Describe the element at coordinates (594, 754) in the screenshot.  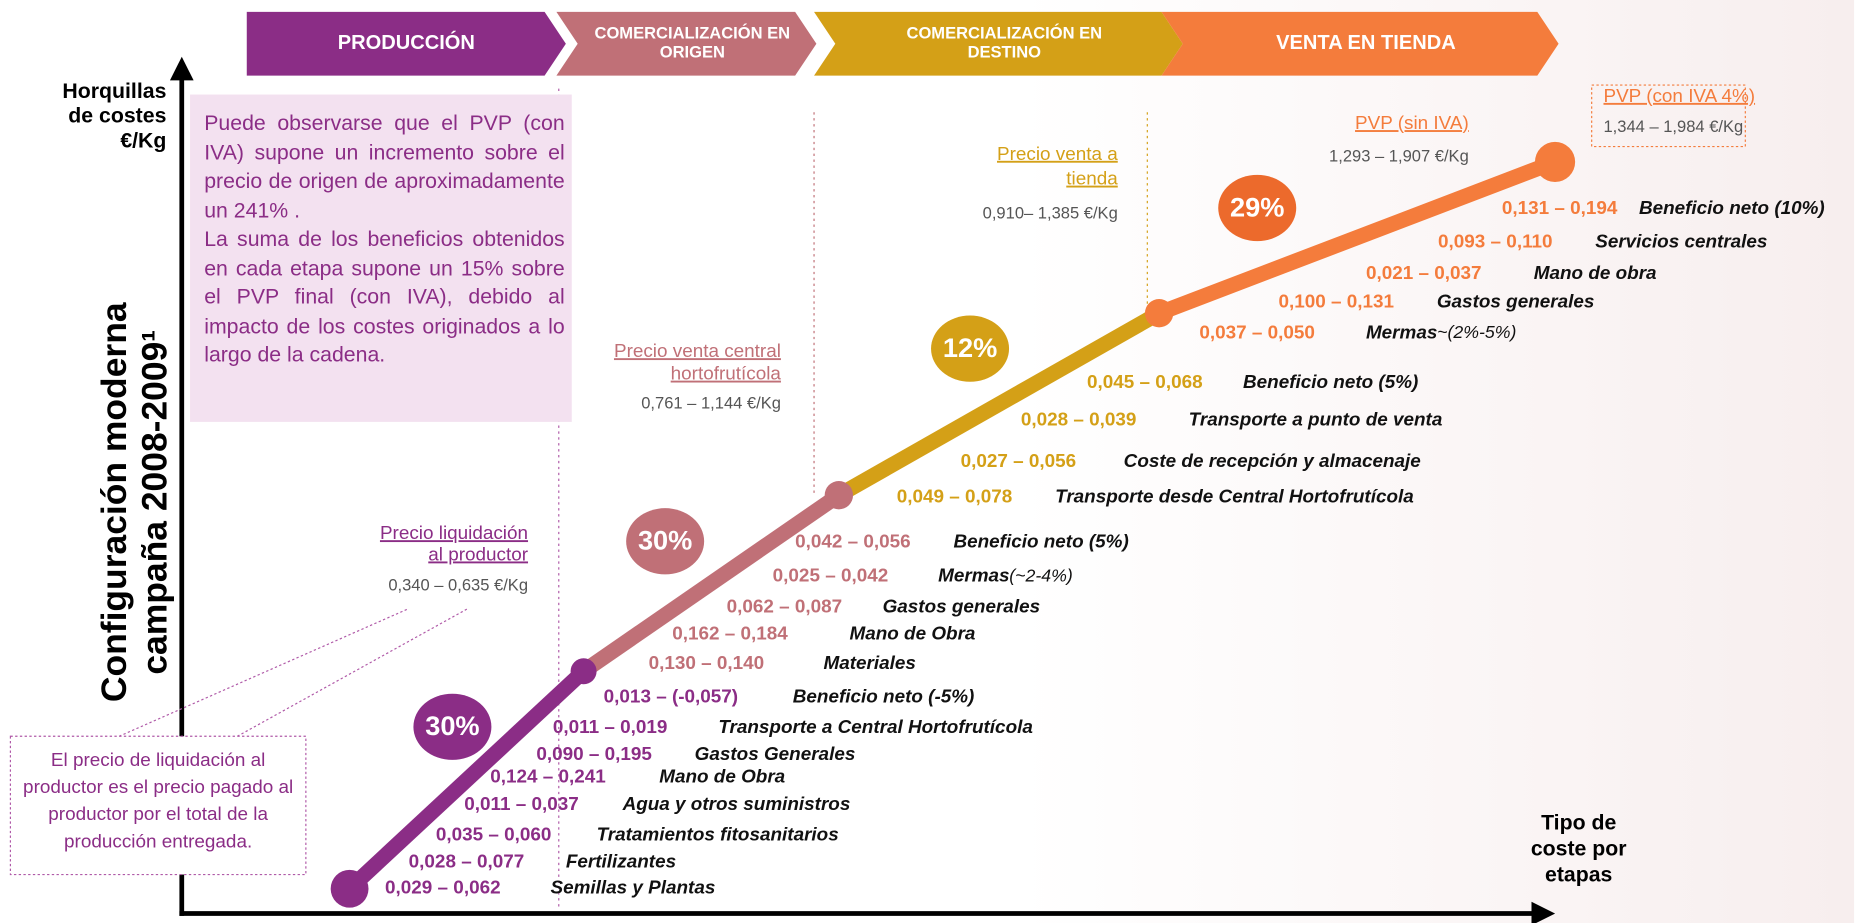
I see `cost-range: 0,090 – 0,195` at that location.